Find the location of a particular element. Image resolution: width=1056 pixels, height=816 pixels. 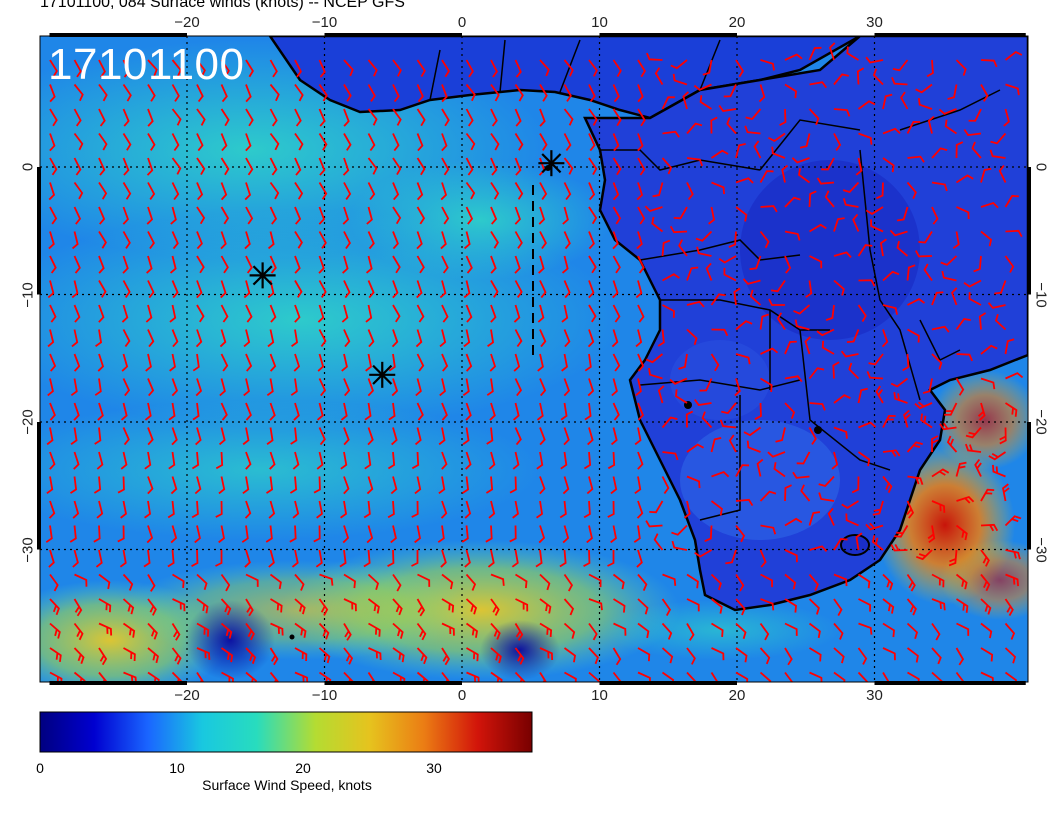

colorbar-label: Surface Wind Speed, knots is located at coordinates (287, 785).